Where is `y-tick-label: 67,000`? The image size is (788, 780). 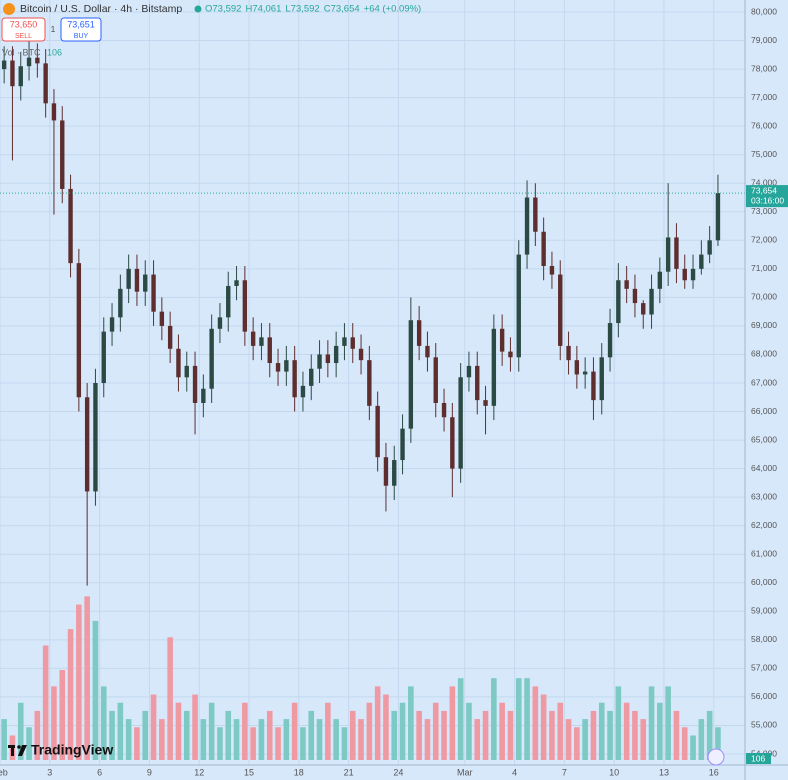
y-tick-label: 67,000 is located at coordinates (764, 382).